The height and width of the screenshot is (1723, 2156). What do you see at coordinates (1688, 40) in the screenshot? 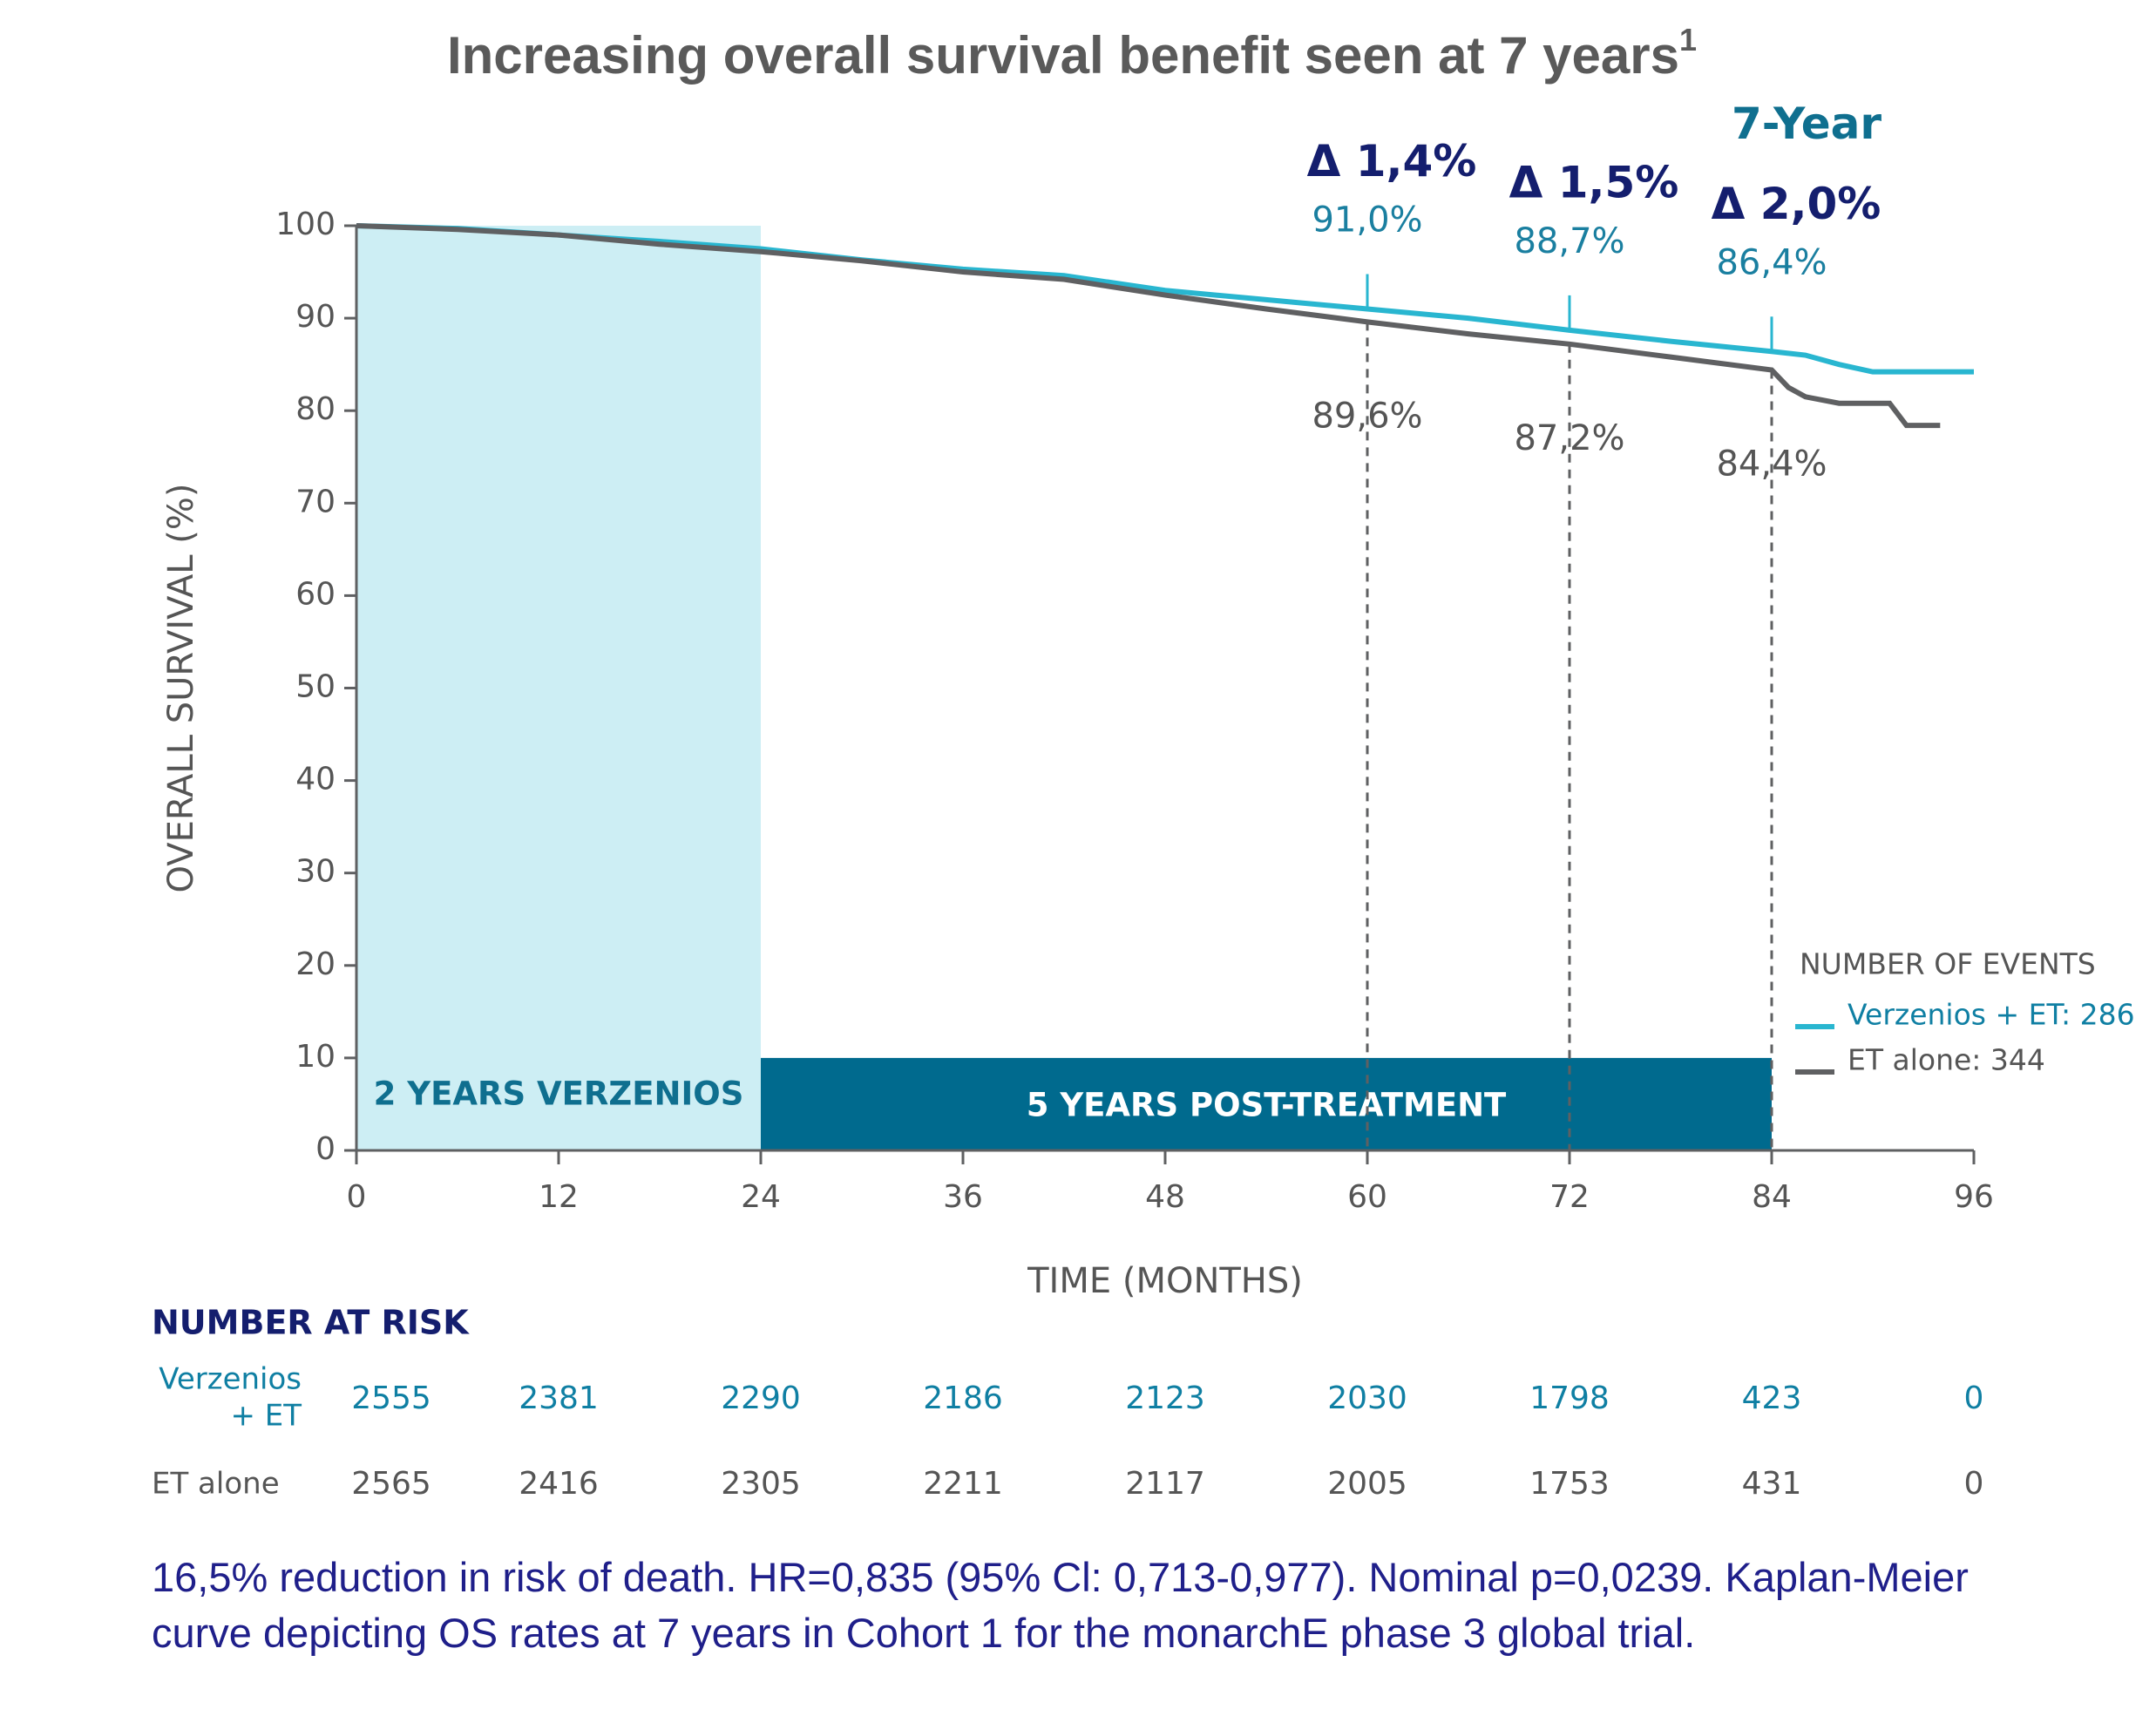
I see `title-note: 1` at bounding box center [1688, 40].